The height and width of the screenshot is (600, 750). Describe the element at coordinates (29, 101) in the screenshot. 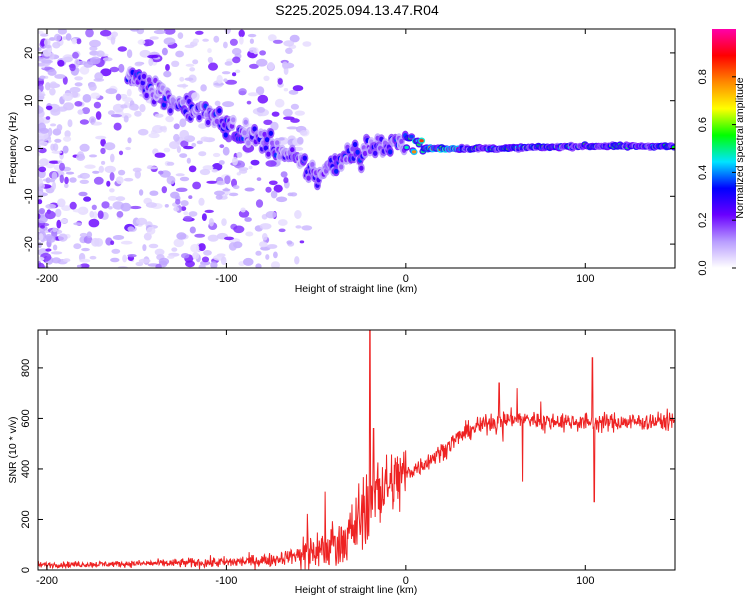

I see `spectrogram-y-tick-label: 10` at that location.